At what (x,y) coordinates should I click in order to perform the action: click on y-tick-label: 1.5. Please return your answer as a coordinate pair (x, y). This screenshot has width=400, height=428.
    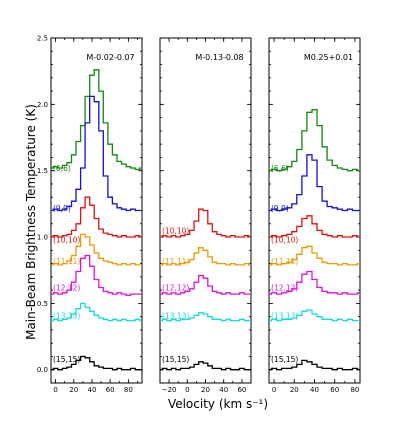
    Looking at the image, I should click on (42, 171).